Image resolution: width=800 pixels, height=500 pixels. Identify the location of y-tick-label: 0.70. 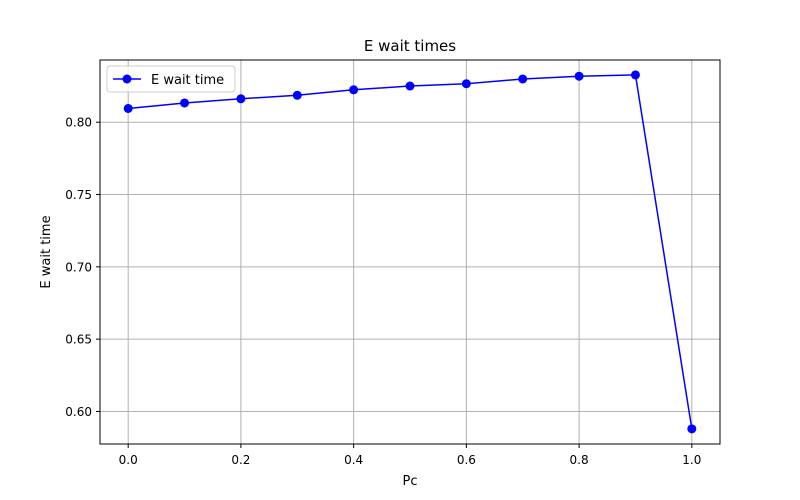
(78, 267).